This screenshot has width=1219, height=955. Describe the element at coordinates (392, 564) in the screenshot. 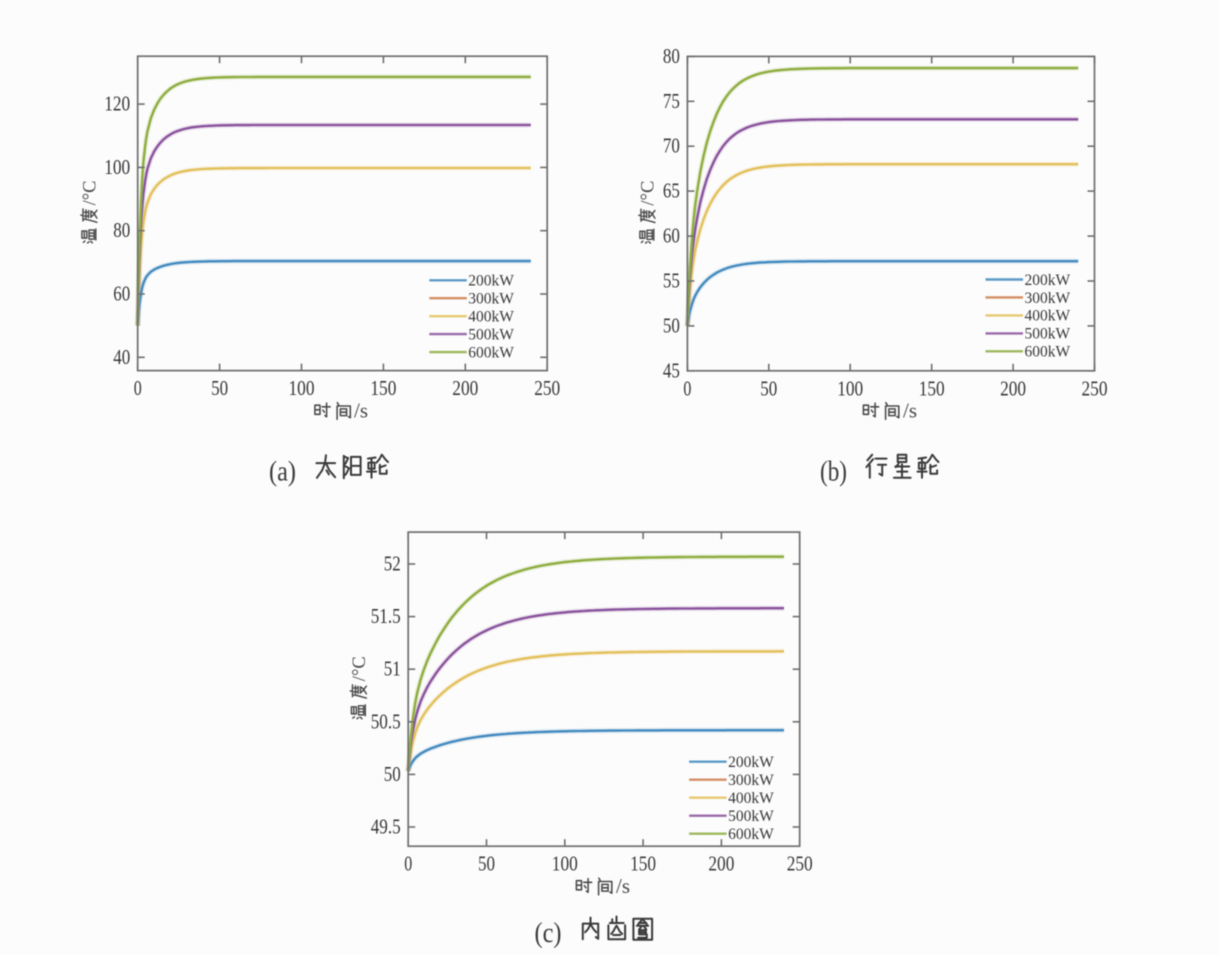

I see `svg-text: 52` at that location.